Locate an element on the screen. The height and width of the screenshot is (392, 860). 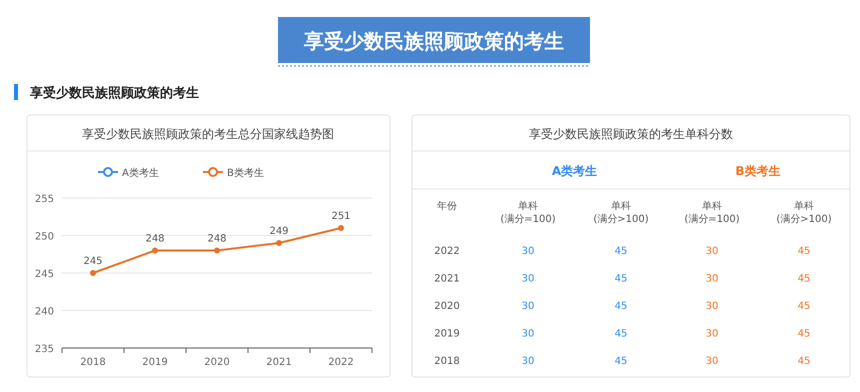
y-tick-label: 245 is located at coordinates (44, 274).